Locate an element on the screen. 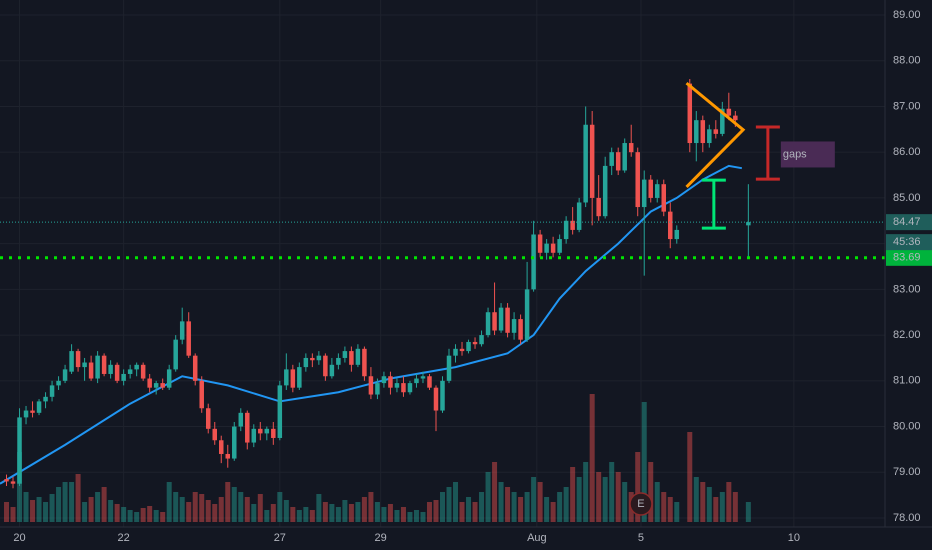 This screenshot has height=550, width=932. x-tick-label: 20 is located at coordinates (19, 538).